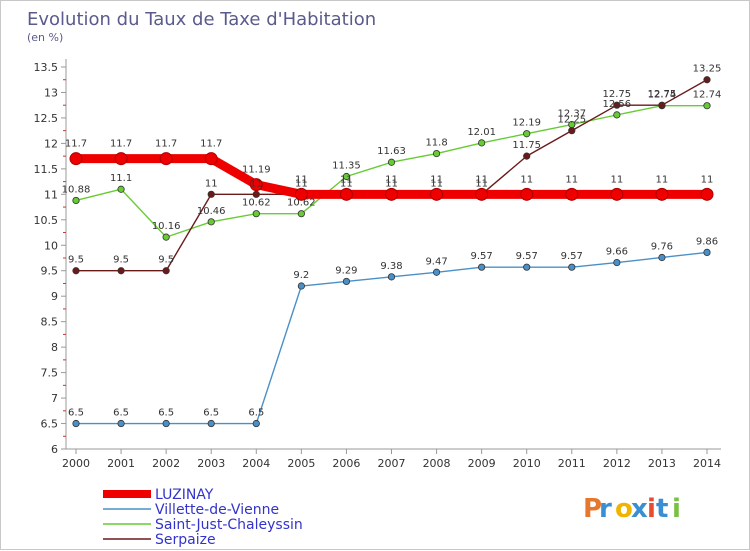 Image resolution: width=750 pixels, height=551 pixels. What do you see at coordinates (526, 145) in the screenshot?
I see `data-label: 11.75` at bounding box center [526, 145].